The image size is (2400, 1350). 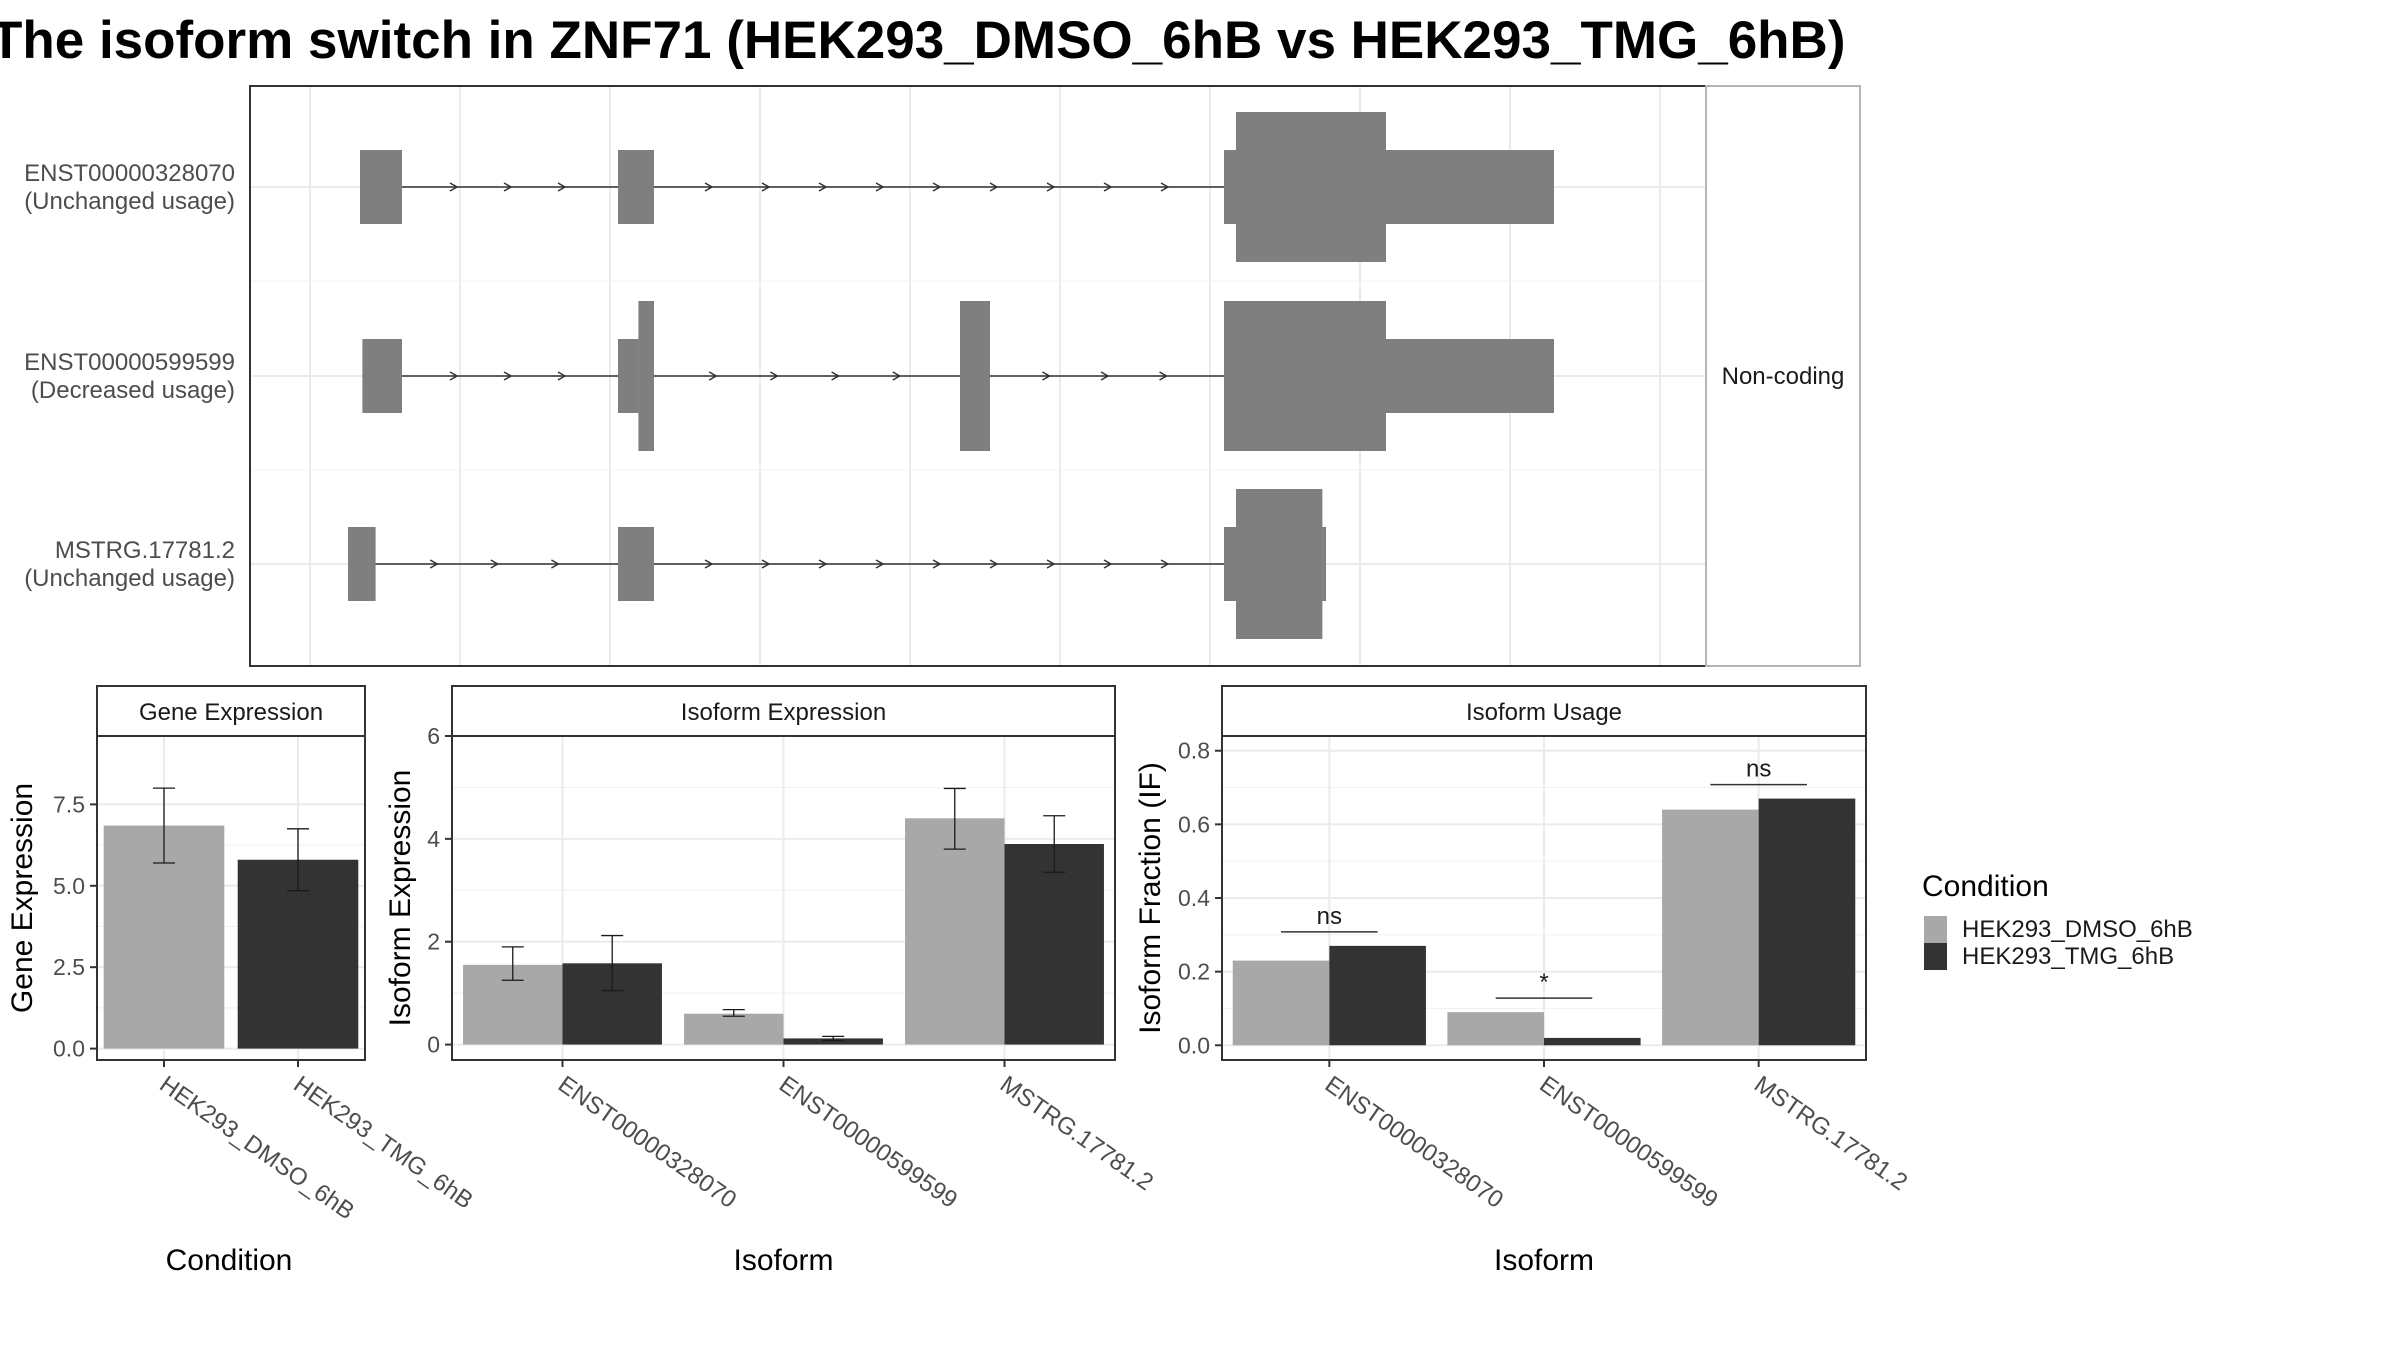 What do you see at coordinates (69, 967) in the screenshot?
I see `y-tick-label: 2.5` at bounding box center [69, 967].